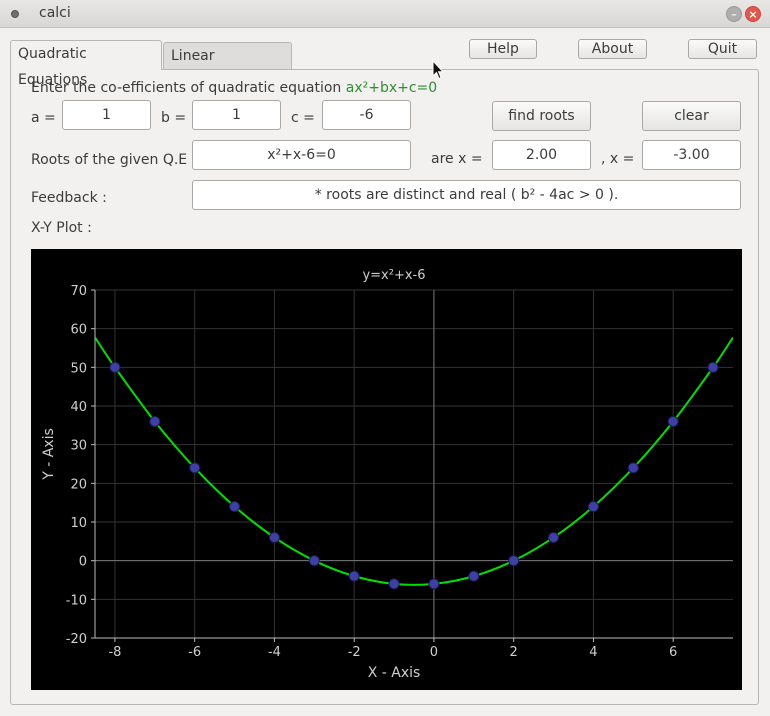 The height and width of the screenshot is (716, 770). Describe the element at coordinates (354, 652) in the screenshot. I see `x-tick-label: -2` at that location.